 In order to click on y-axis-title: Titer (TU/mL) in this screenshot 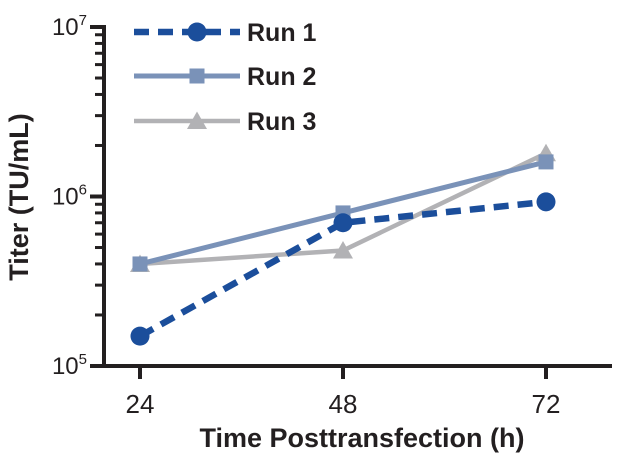, I will do `click(19, 197)`.